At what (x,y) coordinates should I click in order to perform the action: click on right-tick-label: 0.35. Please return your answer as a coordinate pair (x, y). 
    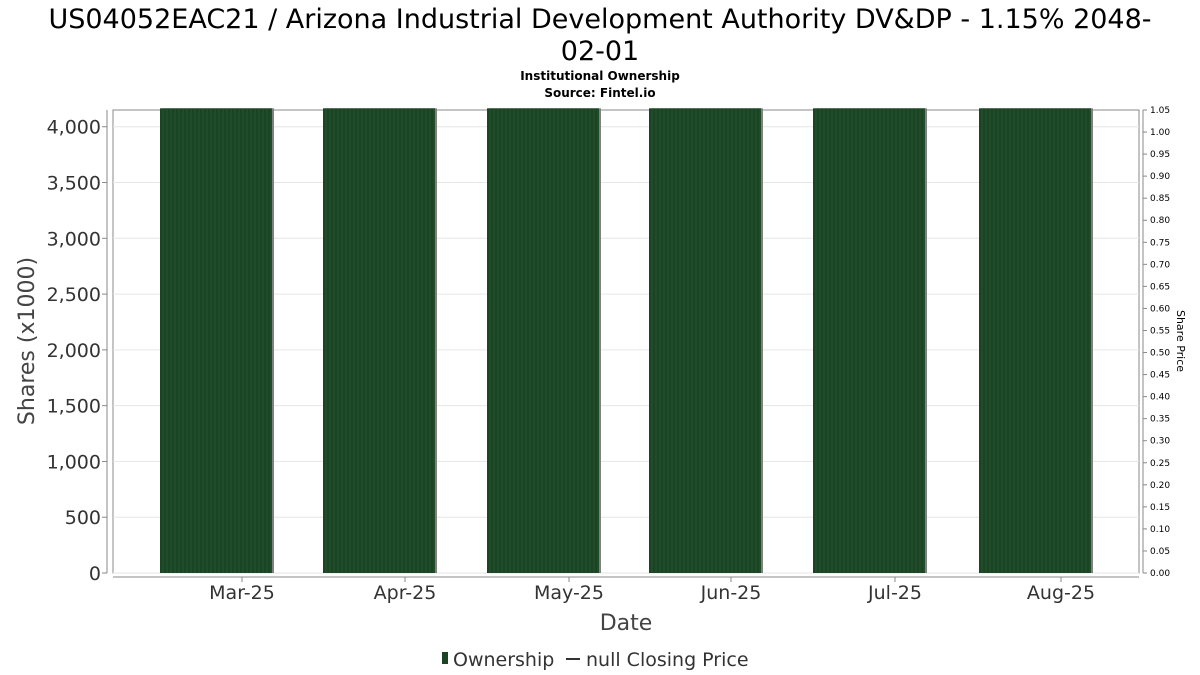
    Looking at the image, I should click on (1160, 420).